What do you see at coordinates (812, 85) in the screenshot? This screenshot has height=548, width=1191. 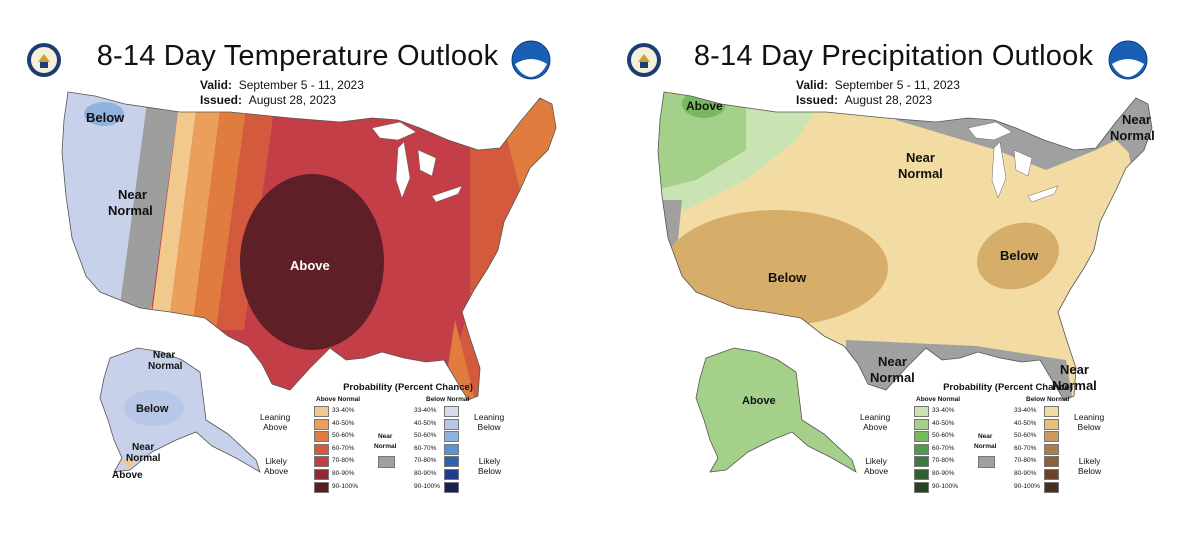 I see `valid-label: Valid:` at bounding box center [812, 85].